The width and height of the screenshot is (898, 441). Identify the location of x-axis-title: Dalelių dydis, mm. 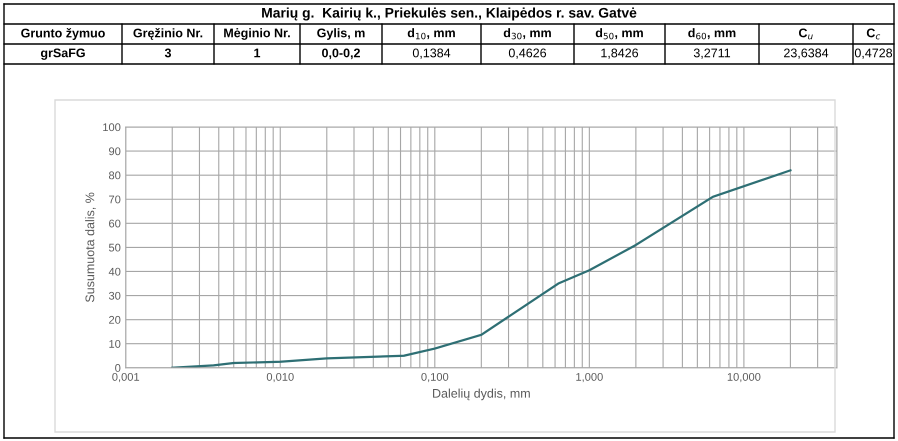
(481, 394).